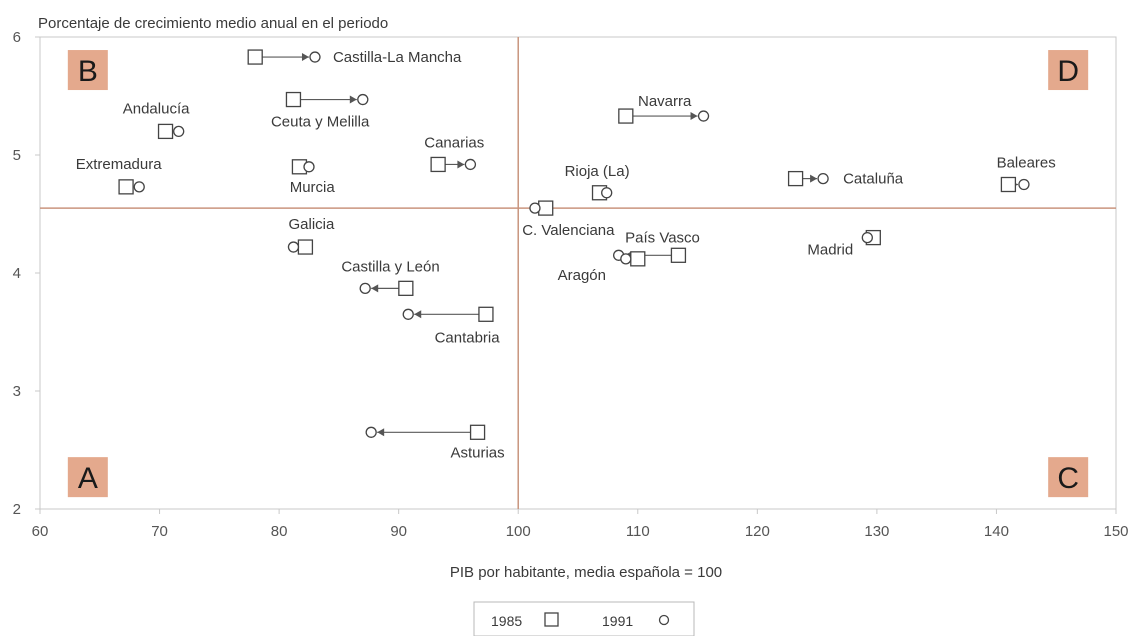 Image resolution: width=1137 pixels, height=641 pixels. What do you see at coordinates (1115, 531) in the screenshot?
I see `x-tick-label: 150` at bounding box center [1115, 531].